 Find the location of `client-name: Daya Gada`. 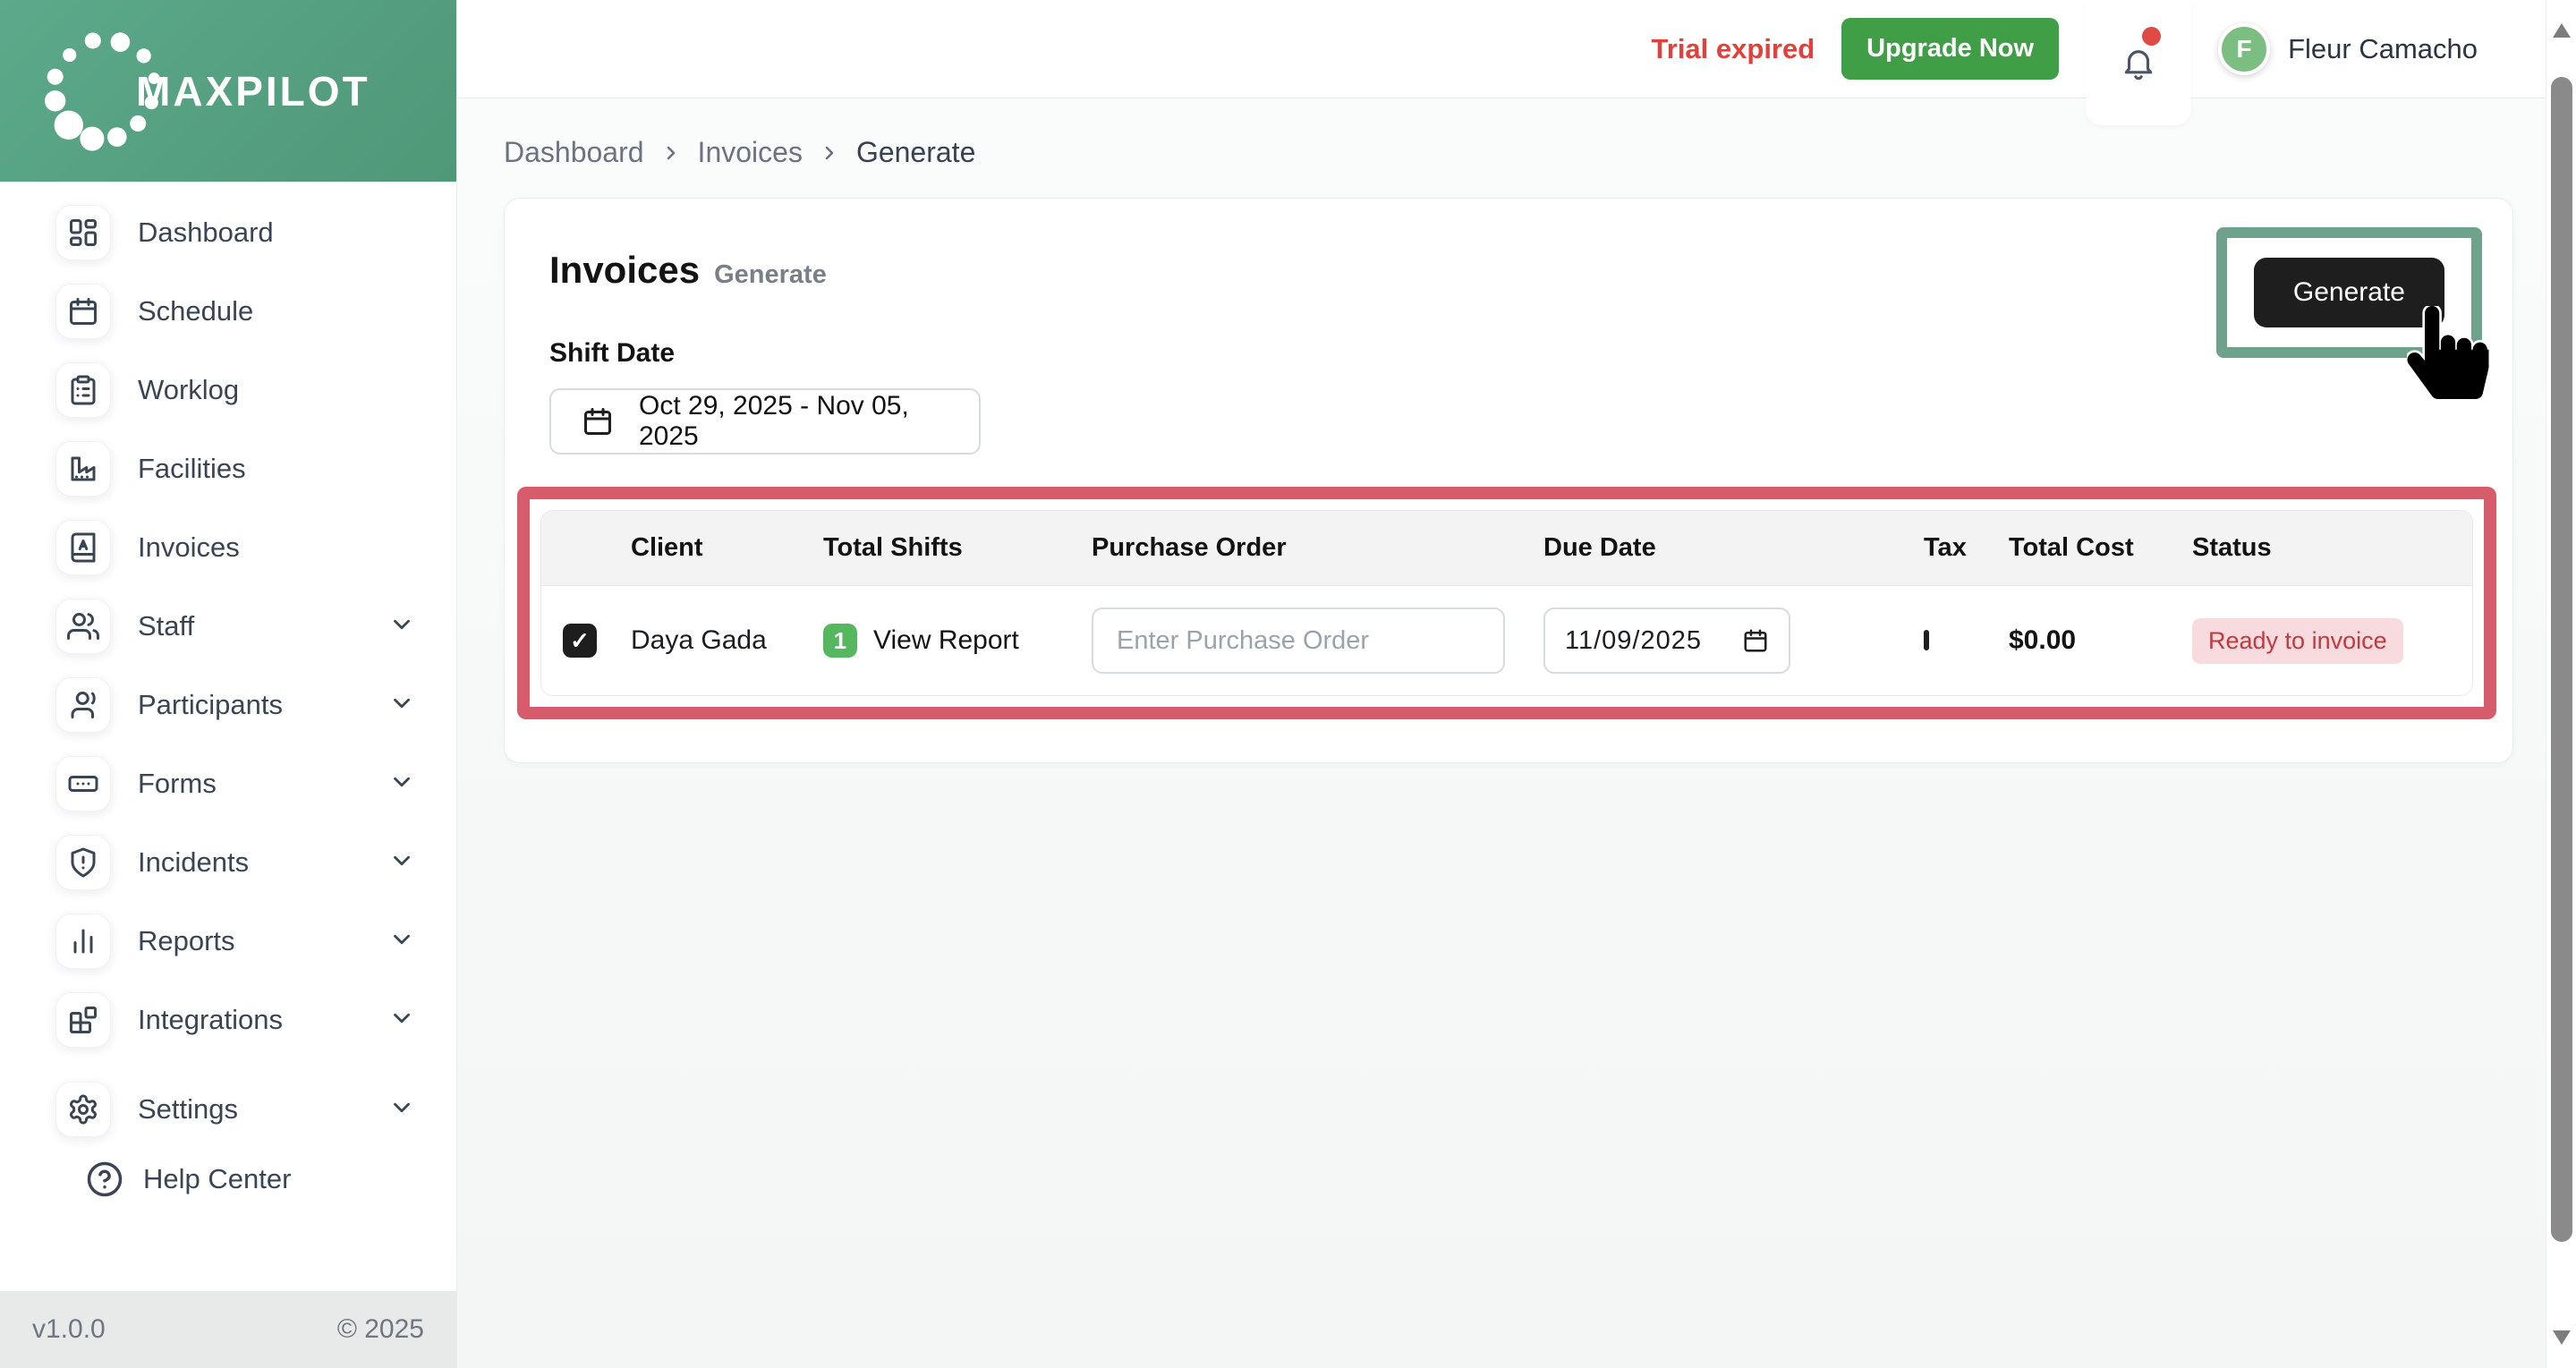

client-name: Daya Gada is located at coordinates (699, 640).